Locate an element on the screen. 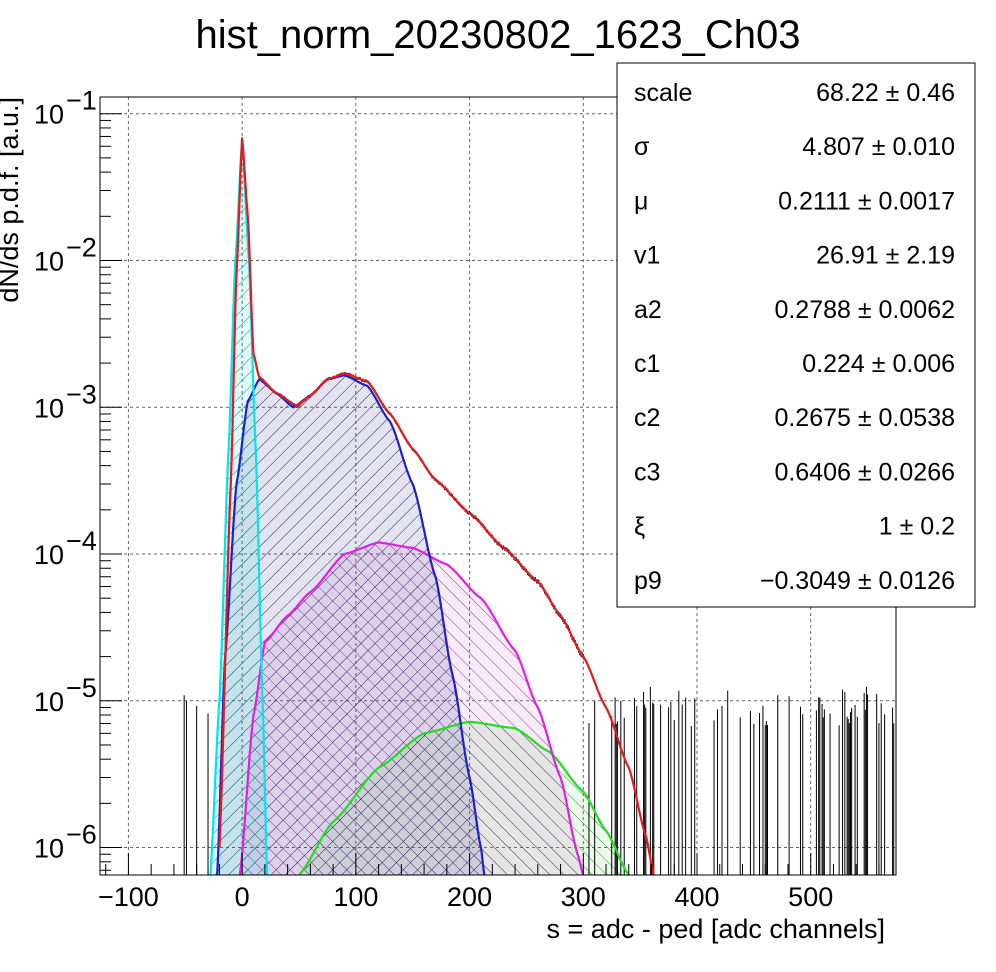 This screenshot has width=996, height=972. chart-title: hist_norm_20230802_1623_Ch03 is located at coordinates (498, 35).